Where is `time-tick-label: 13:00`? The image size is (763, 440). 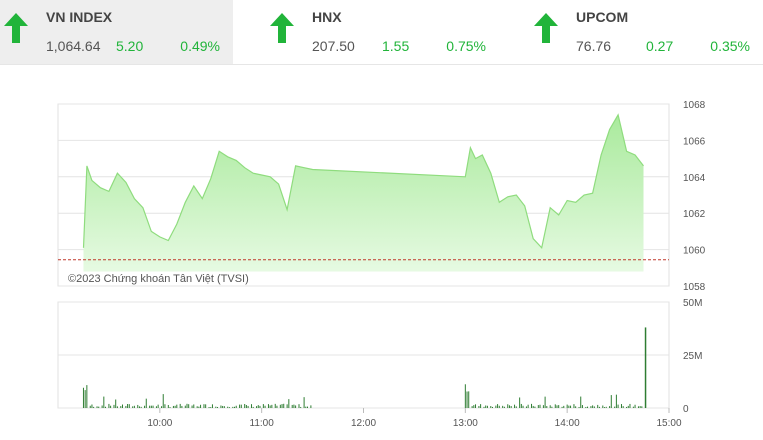
time-tick-label: 13:00 is located at coordinates (465, 423).